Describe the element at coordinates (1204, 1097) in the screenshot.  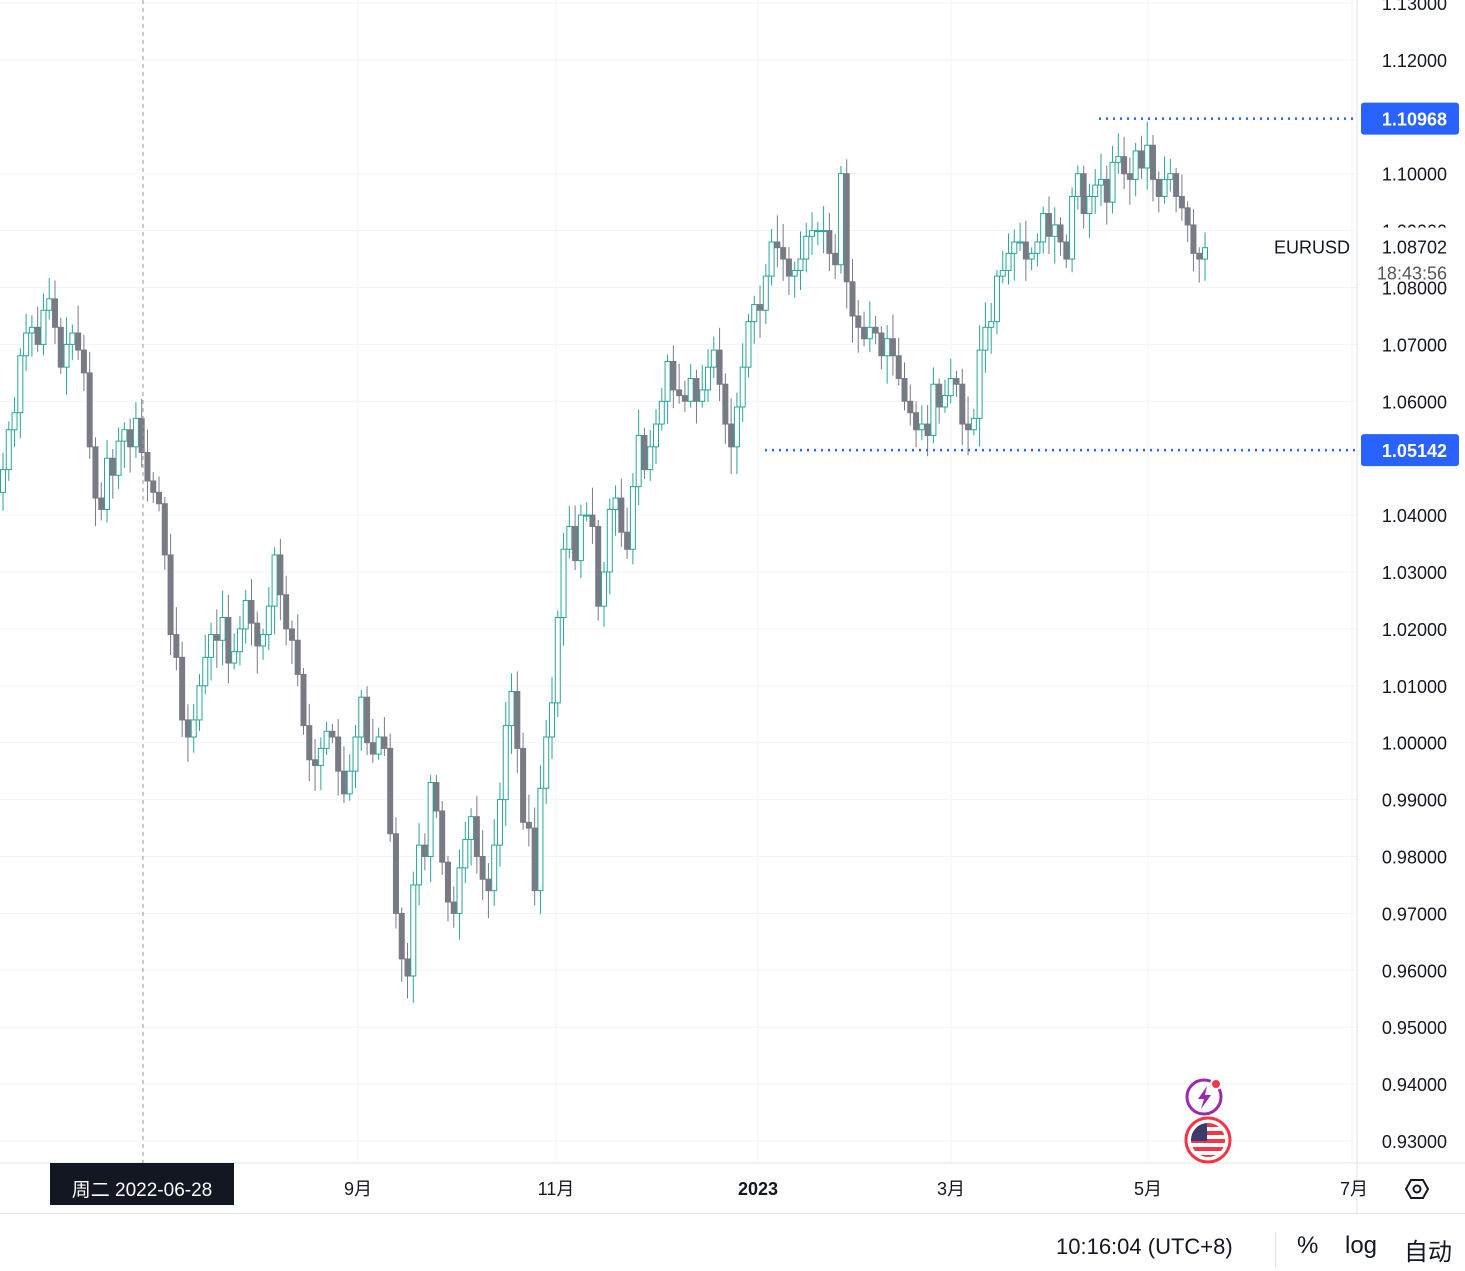
I see `lightning-event-icon` at that location.